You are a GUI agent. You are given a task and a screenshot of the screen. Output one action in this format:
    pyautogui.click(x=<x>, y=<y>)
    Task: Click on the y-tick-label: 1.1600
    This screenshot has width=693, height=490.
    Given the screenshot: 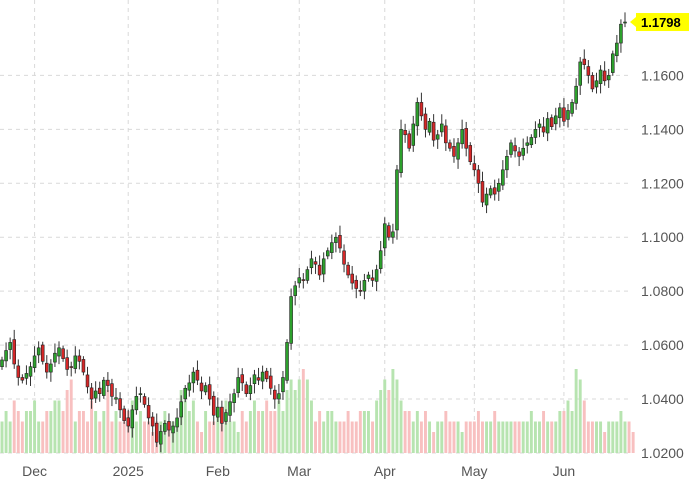 What is the action you would take?
    pyautogui.click(x=662, y=75)
    